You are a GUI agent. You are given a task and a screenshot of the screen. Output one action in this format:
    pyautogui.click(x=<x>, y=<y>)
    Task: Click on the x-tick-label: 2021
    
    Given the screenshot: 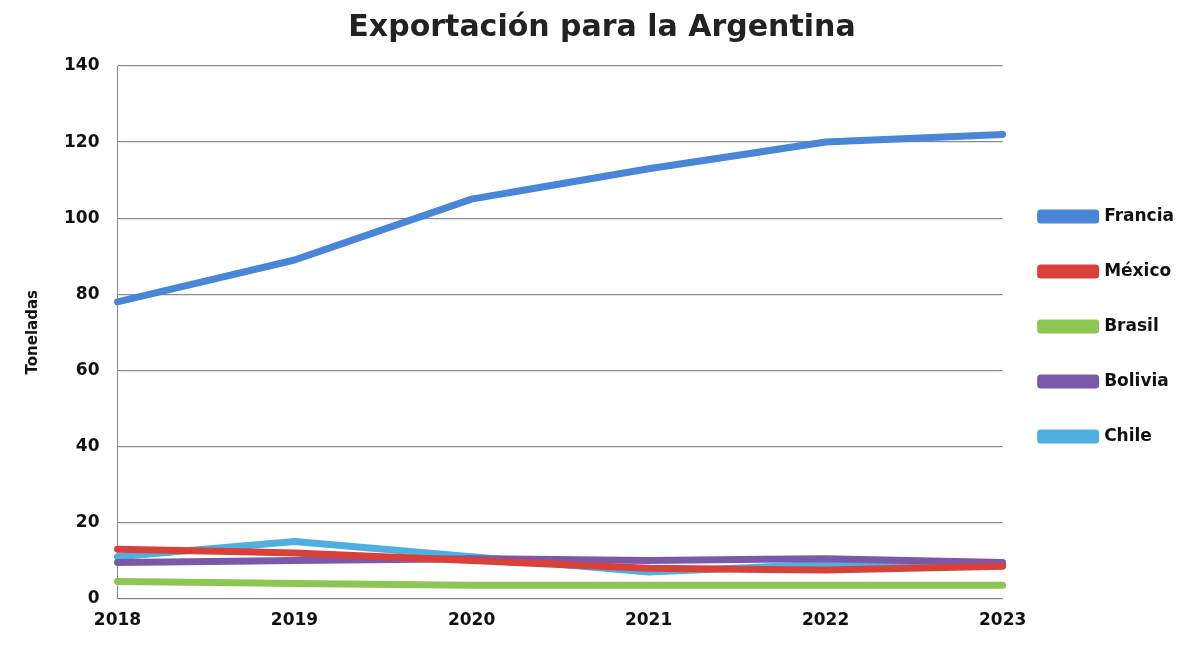 What is the action you would take?
    pyautogui.click(x=648, y=619)
    